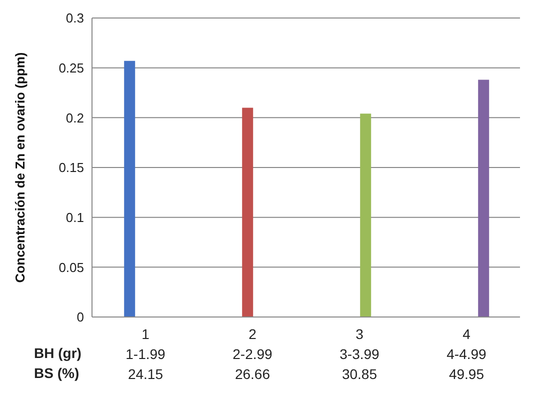  What do you see at coordinates (252, 354) in the screenshot?
I see `x-tick-label: 2 2-2.99 26.66` at bounding box center [252, 354].